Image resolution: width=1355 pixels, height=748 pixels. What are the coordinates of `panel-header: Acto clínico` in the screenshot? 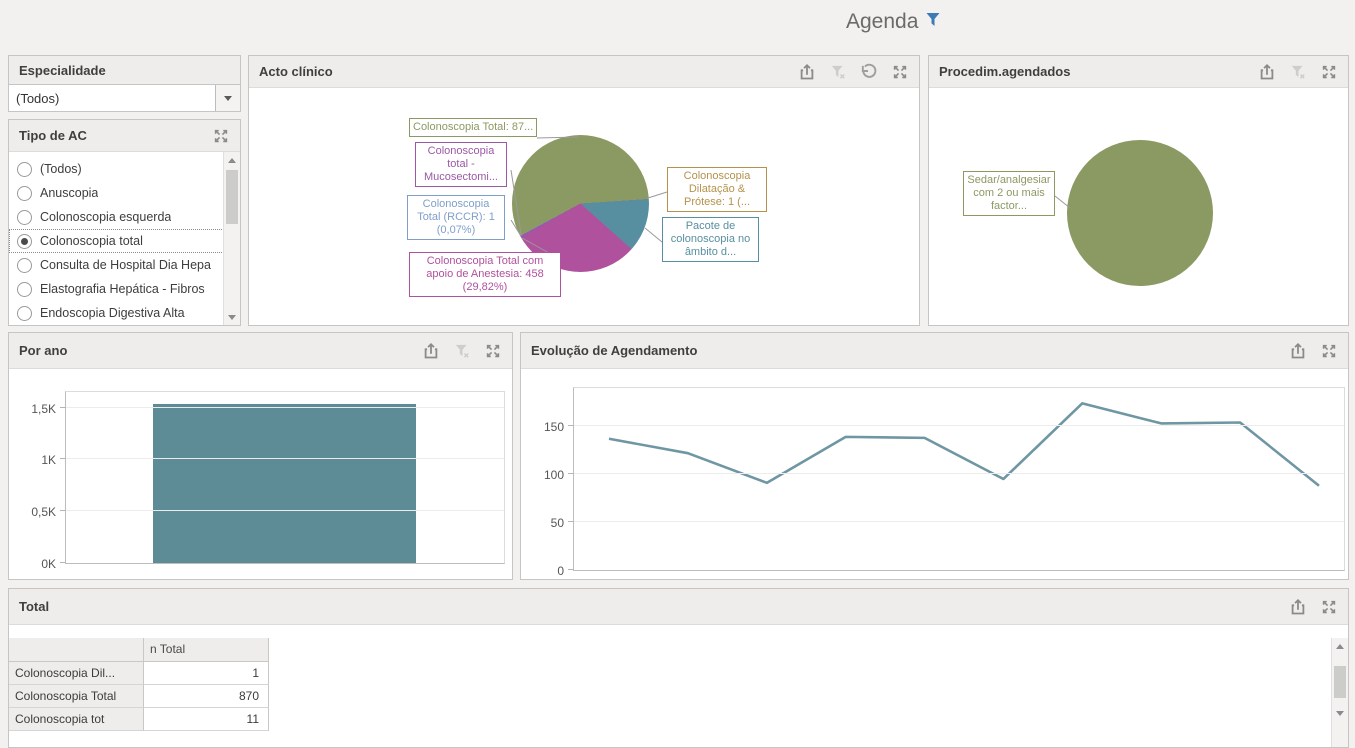 It's located at (584, 72).